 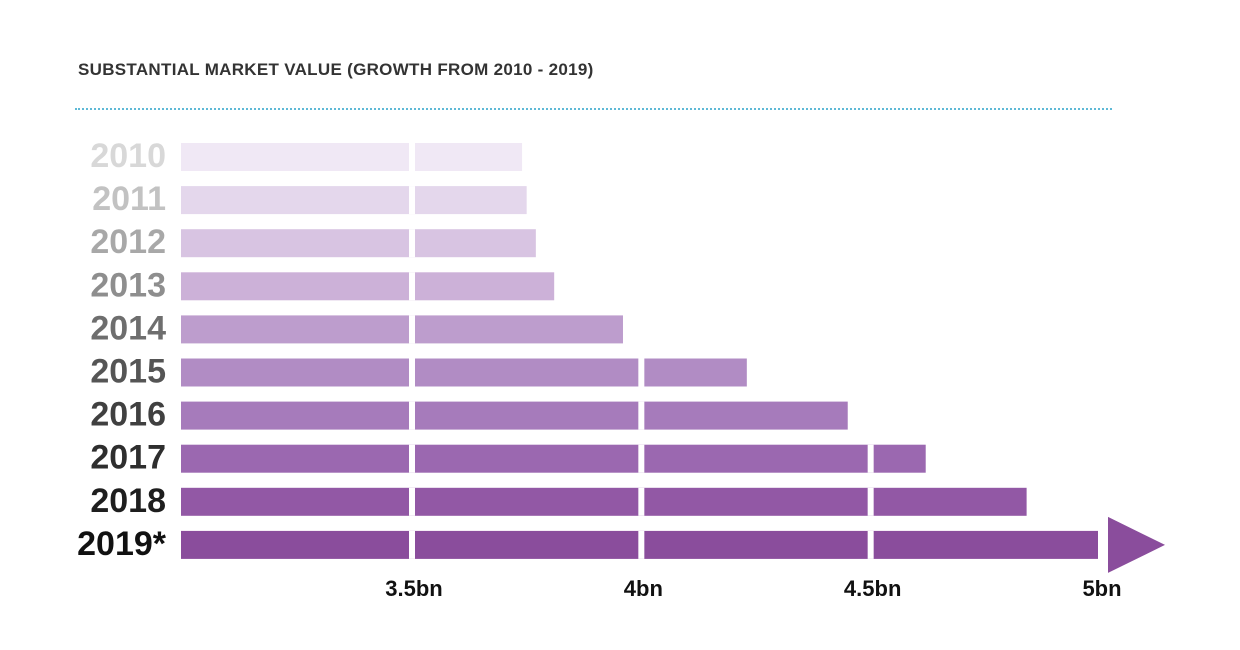 What do you see at coordinates (128, 285) in the screenshot?
I see `year-label: 2013` at bounding box center [128, 285].